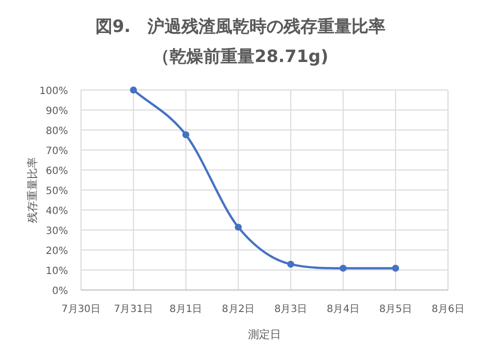  I want to click on x-tick-label: 7月31日, so click(133, 309).